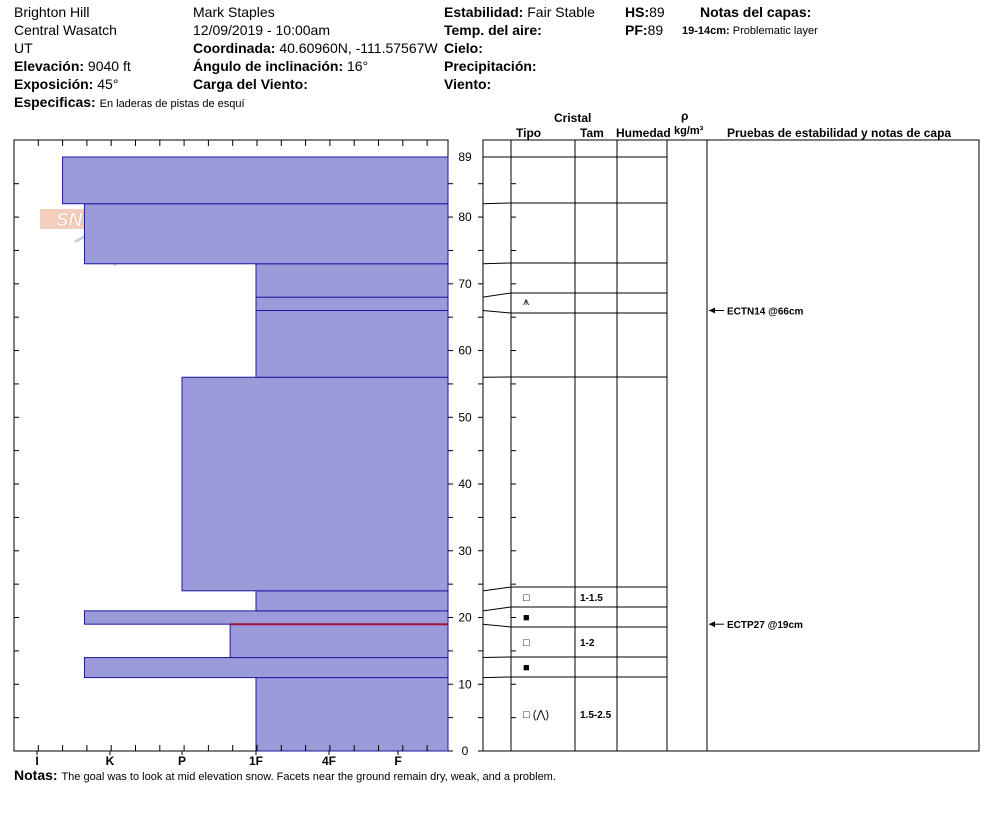 This screenshot has width=994, height=840. Describe the element at coordinates (110, 761) in the screenshot. I see `hardness-tick-label: K` at that location.